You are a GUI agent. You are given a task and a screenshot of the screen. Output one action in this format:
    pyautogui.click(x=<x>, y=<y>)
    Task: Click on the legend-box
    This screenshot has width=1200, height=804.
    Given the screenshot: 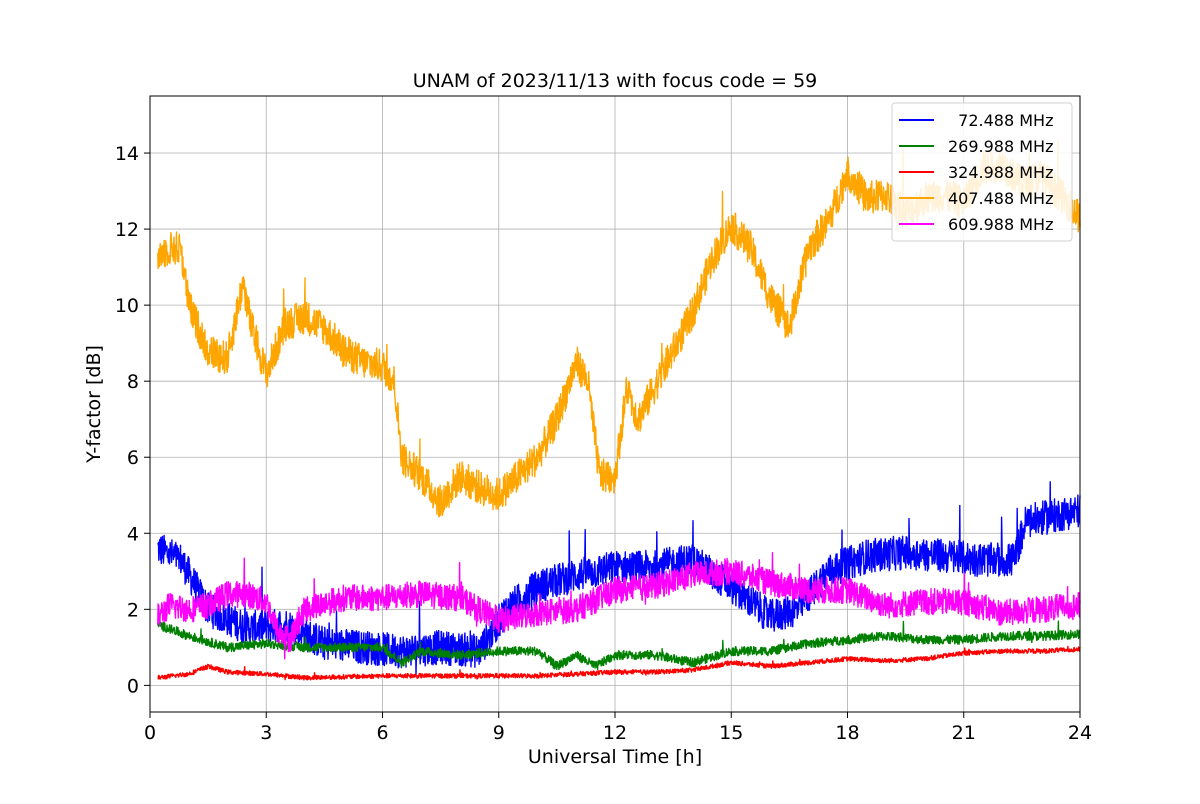 What is the action you would take?
    pyautogui.click(x=982, y=172)
    